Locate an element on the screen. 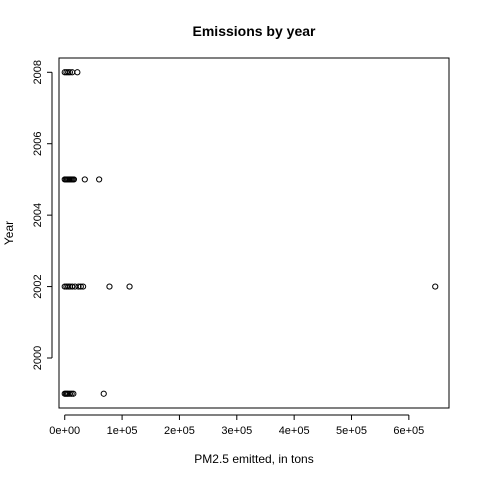 The width and height of the screenshot is (480, 480). x-tick-label: 0e+00 is located at coordinates (64, 431).